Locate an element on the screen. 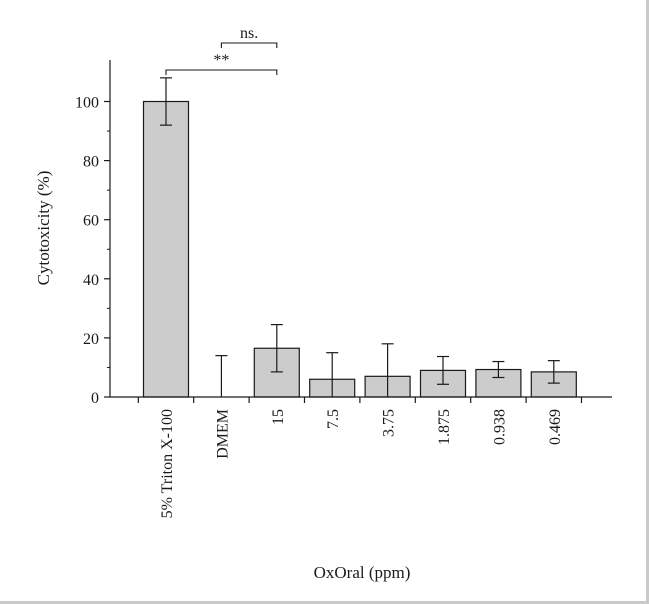 The image size is (649, 604). y-tick-label: 60 is located at coordinates (91, 221).